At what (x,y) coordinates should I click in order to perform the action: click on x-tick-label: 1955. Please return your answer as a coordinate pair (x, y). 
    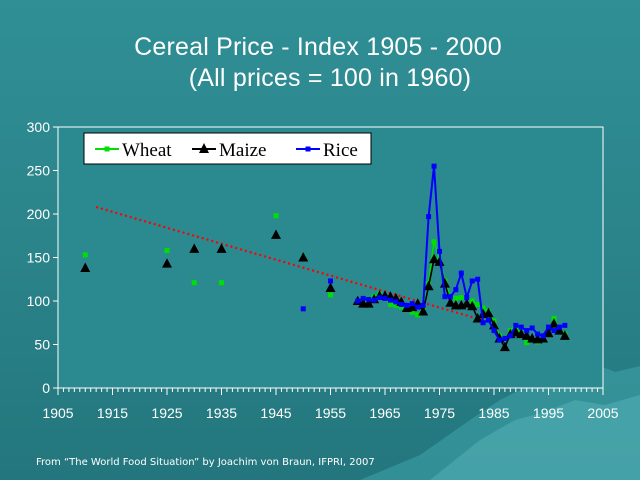
    Looking at the image, I should click on (330, 413).